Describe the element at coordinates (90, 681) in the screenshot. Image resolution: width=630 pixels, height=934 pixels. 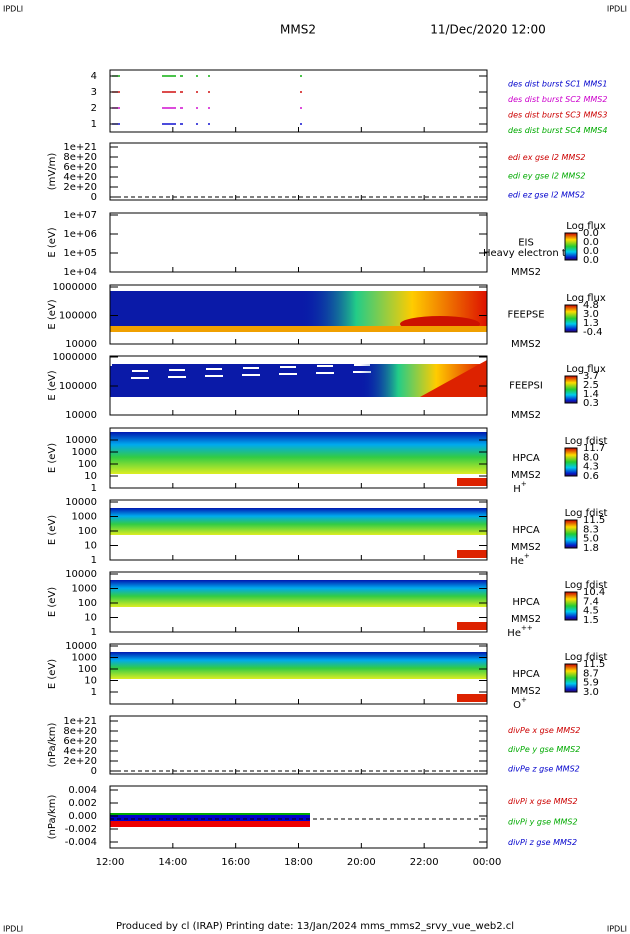
I see `y-tick-label: 10` at that location.